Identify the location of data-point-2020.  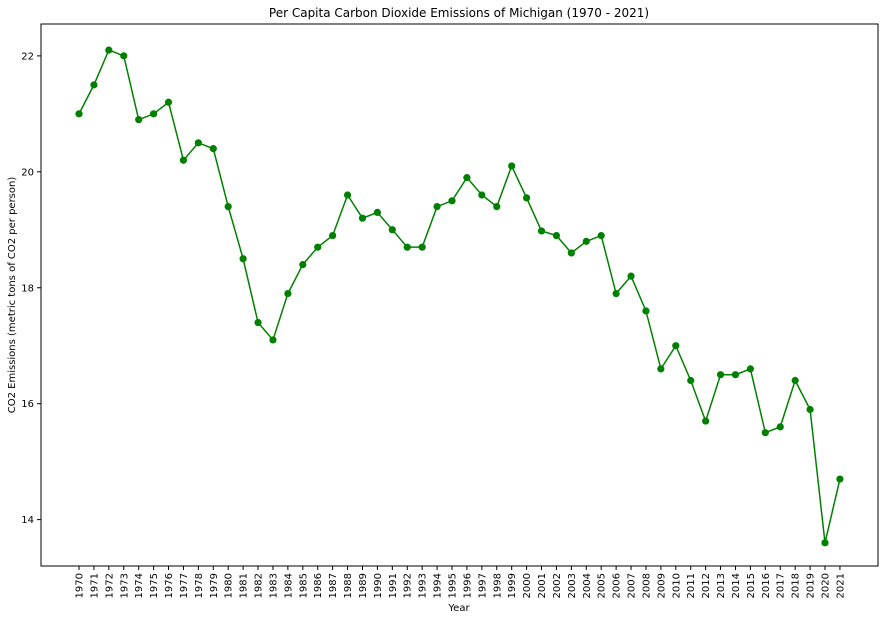
(825, 543).